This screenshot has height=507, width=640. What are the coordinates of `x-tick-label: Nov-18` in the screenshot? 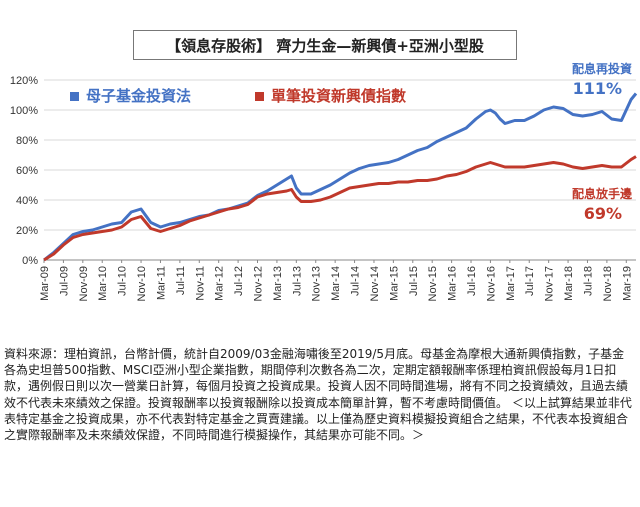 It's located at (608, 283).